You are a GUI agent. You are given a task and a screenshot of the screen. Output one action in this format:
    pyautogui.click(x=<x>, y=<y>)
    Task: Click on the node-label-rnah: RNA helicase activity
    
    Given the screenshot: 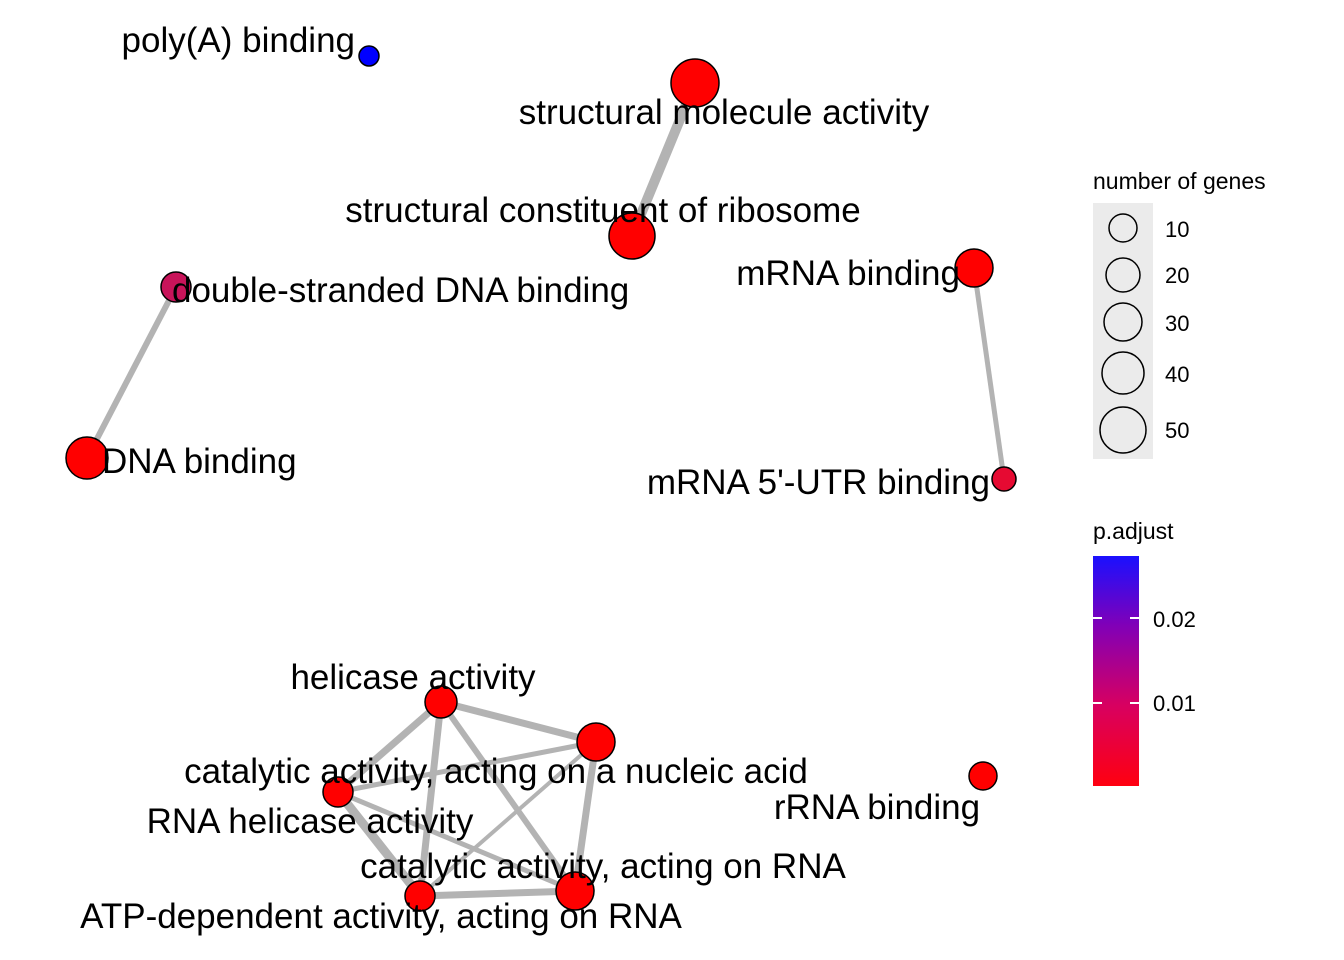 What is the action you would take?
    pyautogui.click(x=310, y=821)
    